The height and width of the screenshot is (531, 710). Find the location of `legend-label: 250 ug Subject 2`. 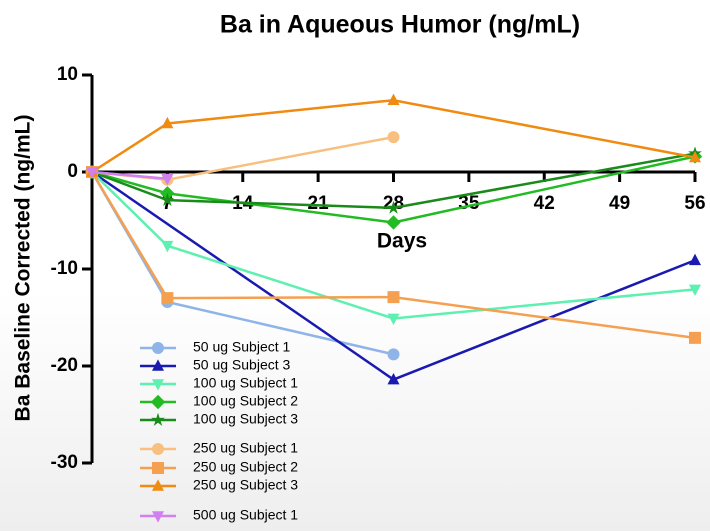

legend-label: 250 ug Subject 2 is located at coordinates (245, 467).